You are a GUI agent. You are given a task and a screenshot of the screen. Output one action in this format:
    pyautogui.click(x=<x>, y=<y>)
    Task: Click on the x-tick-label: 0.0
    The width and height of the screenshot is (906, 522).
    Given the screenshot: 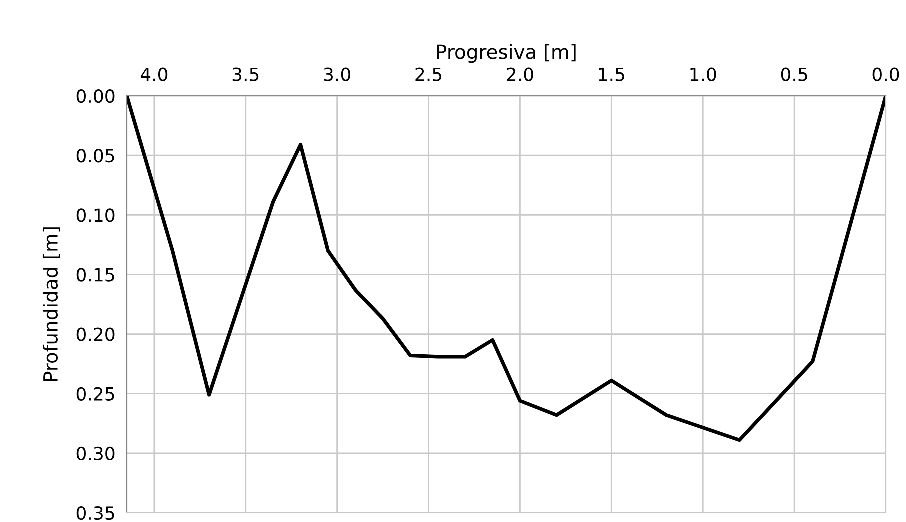 What is the action you would take?
    pyautogui.click(x=886, y=75)
    